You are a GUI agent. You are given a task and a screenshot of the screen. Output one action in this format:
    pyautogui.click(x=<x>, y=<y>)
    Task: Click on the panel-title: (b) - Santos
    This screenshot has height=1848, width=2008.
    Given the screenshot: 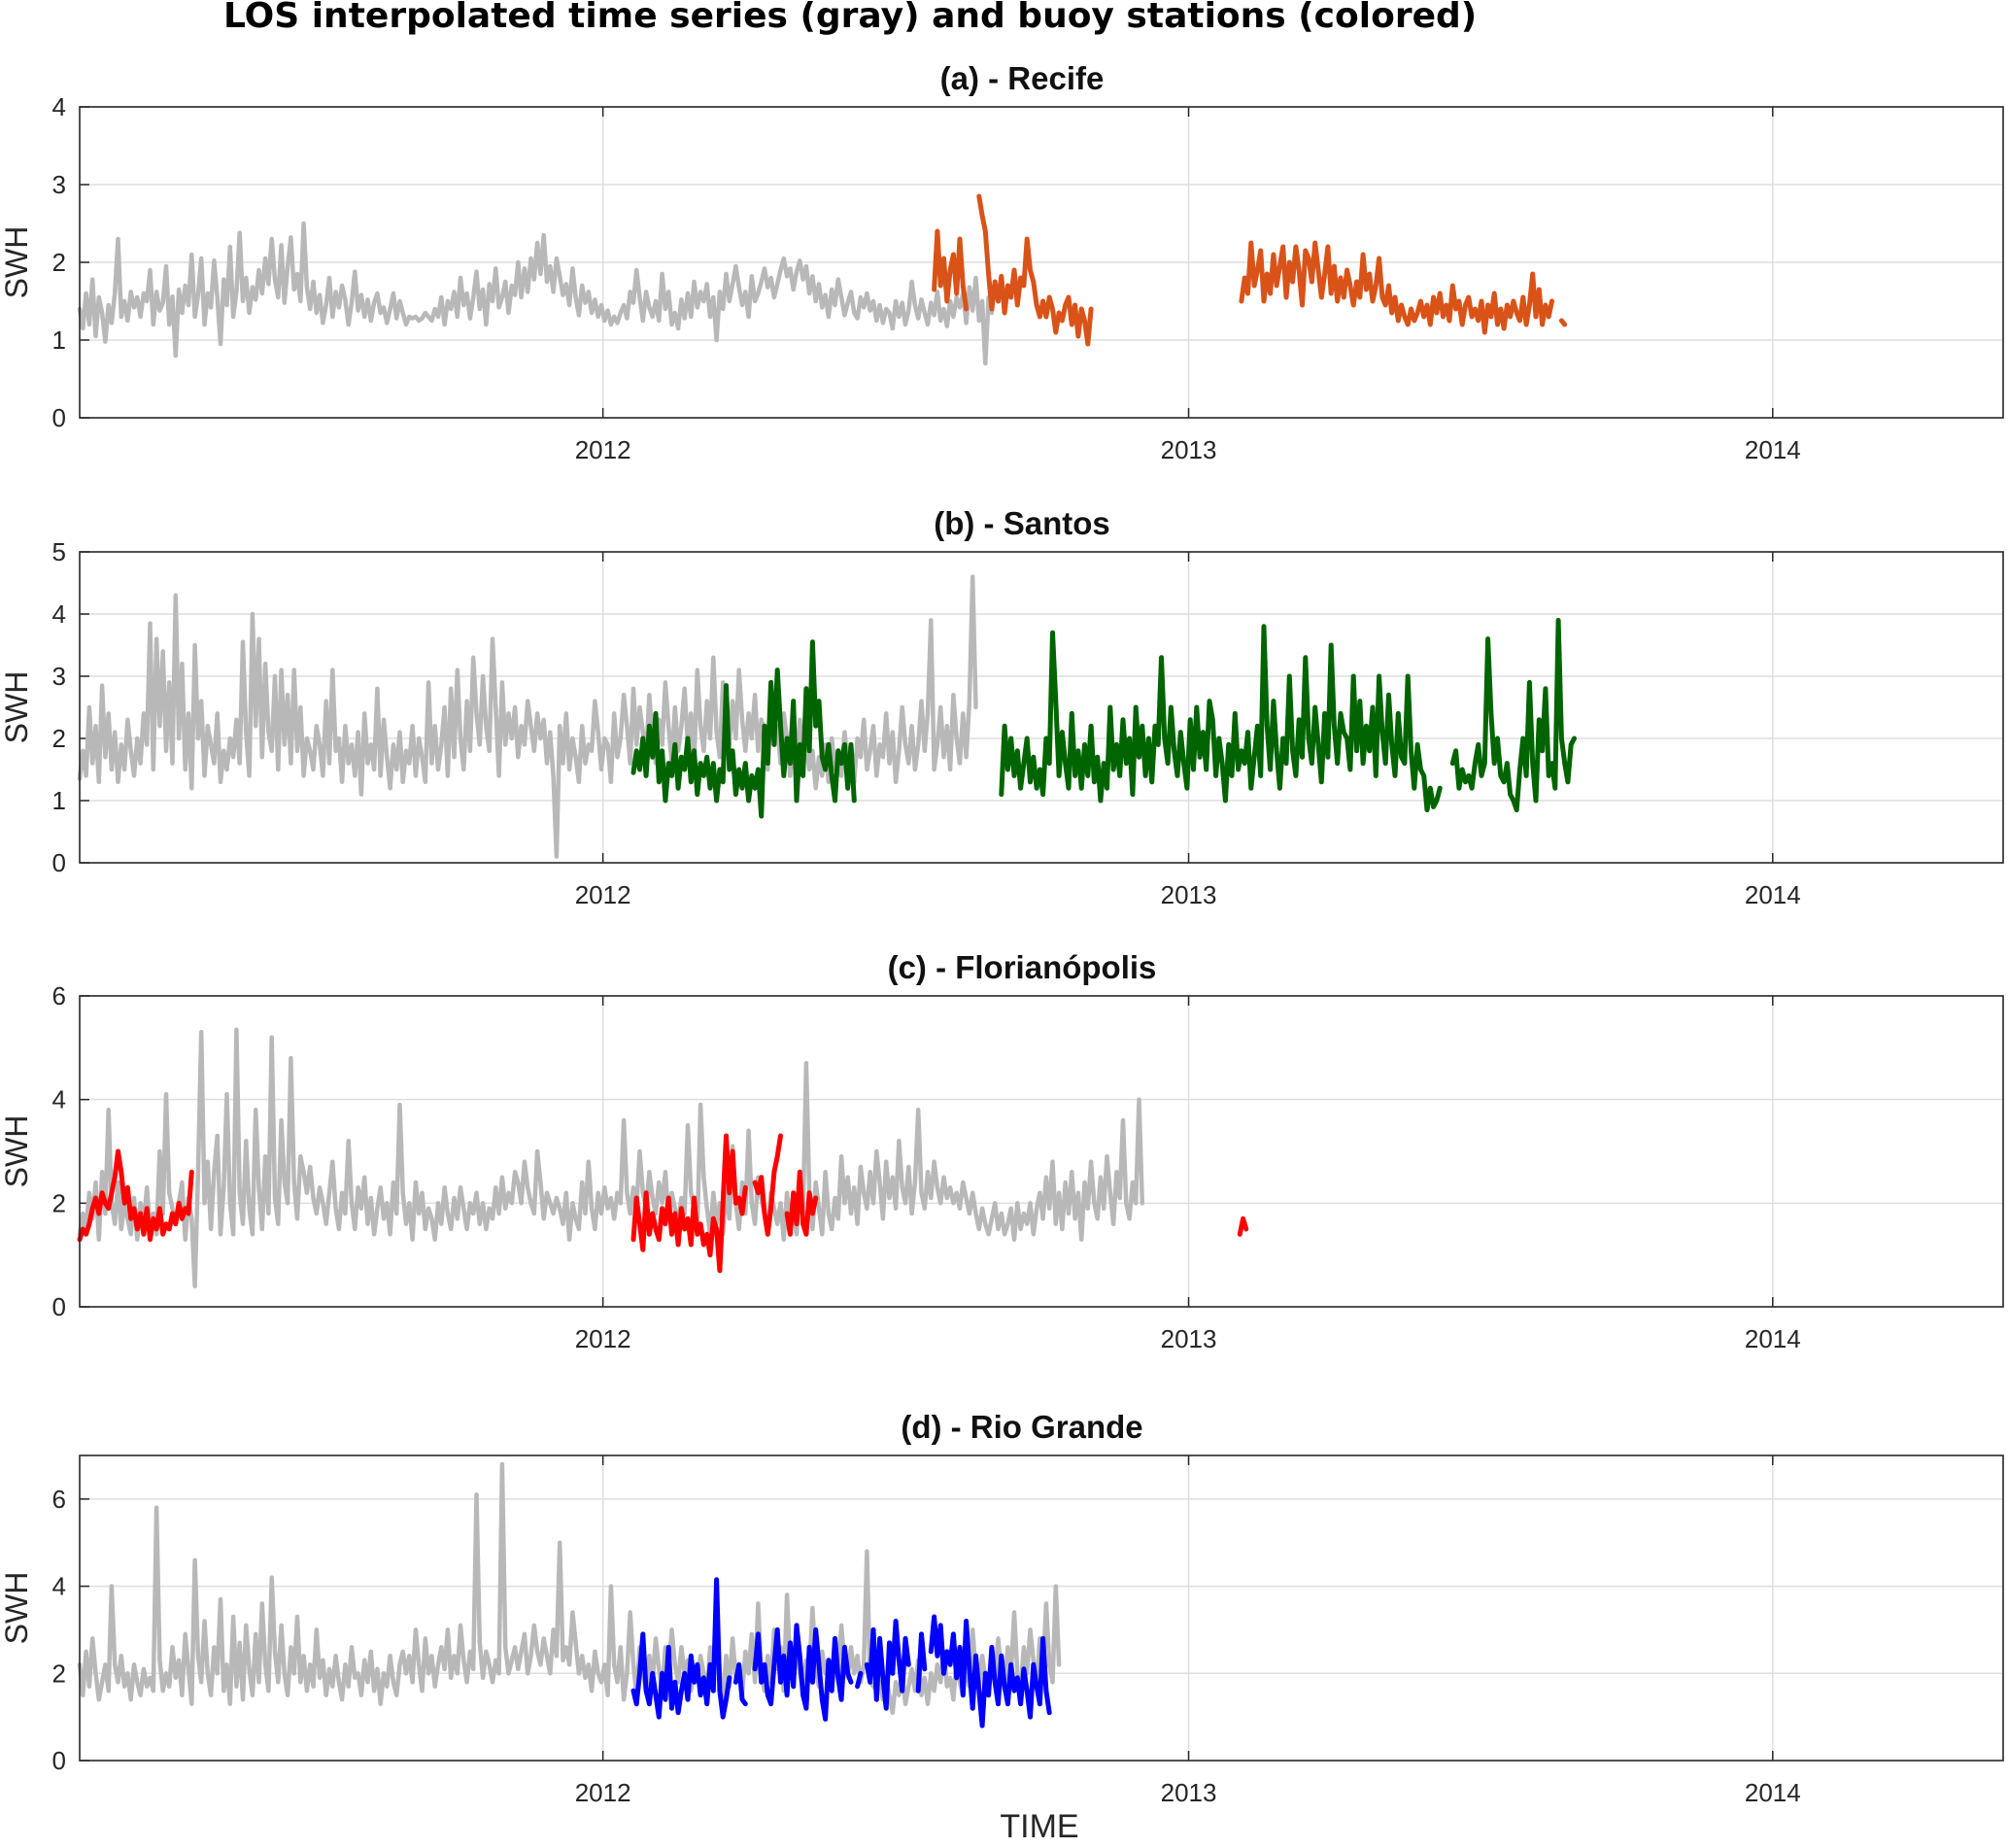 What is the action you would take?
    pyautogui.click(x=1022, y=523)
    